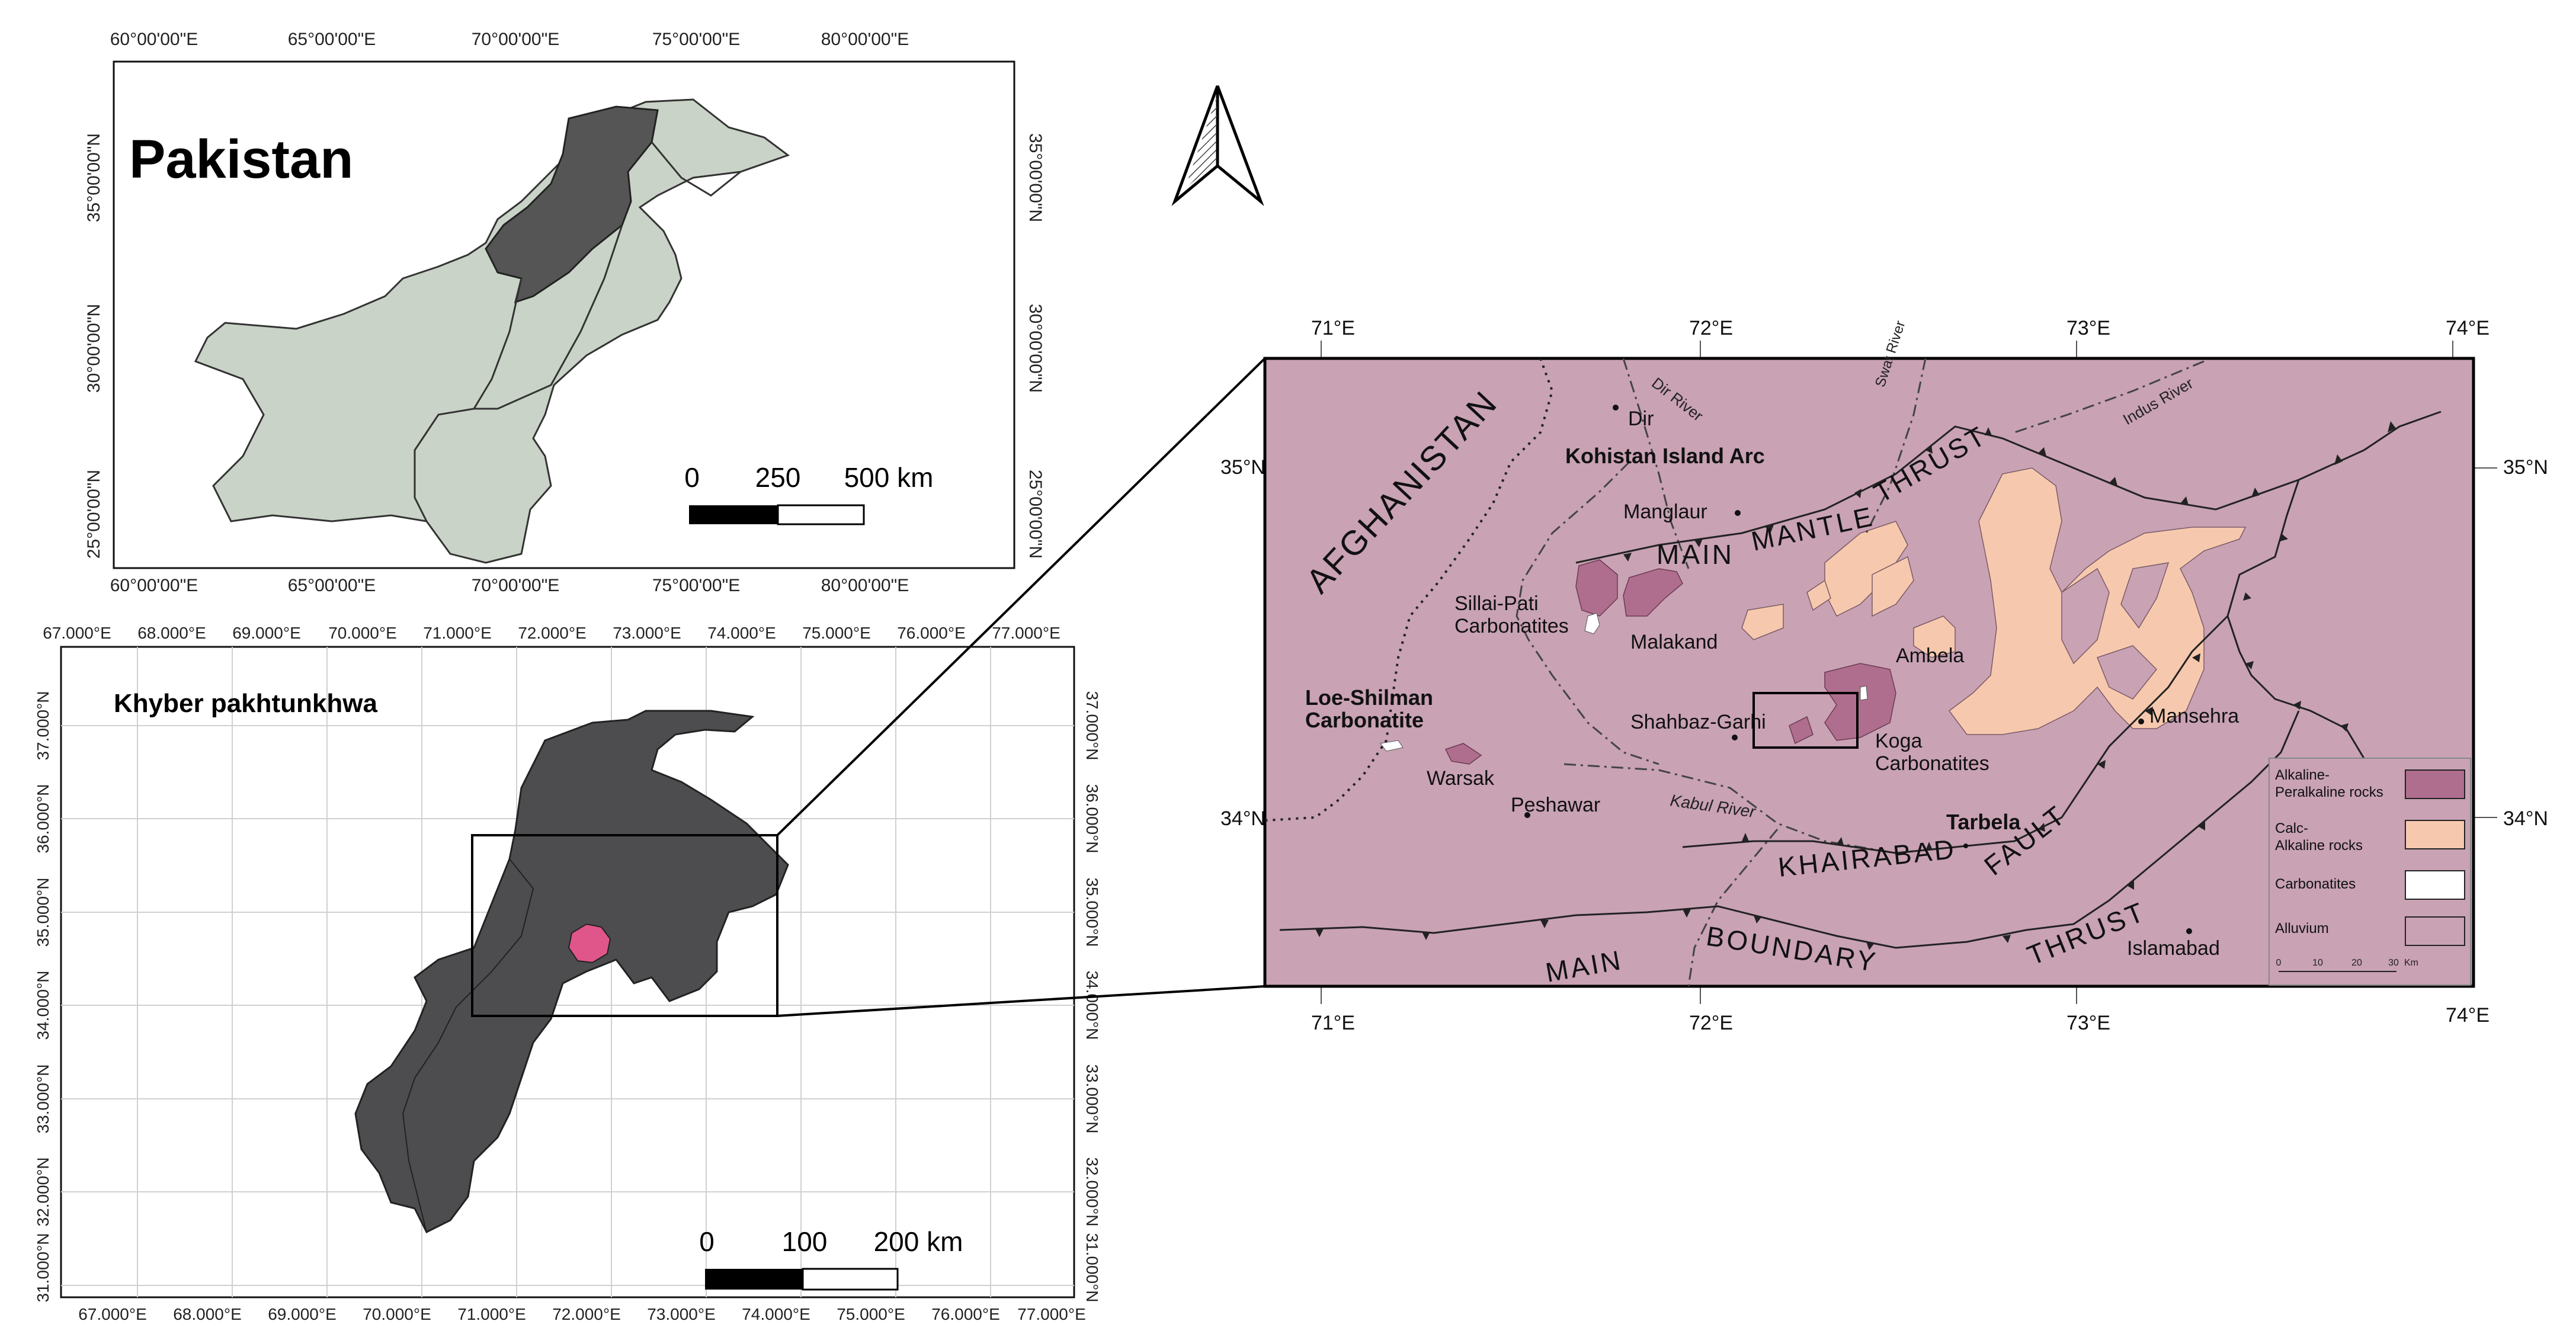  Describe the element at coordinates (332, 40) in the screenshot. I see `pak-top-tick: 65°00'00"E` at that location.